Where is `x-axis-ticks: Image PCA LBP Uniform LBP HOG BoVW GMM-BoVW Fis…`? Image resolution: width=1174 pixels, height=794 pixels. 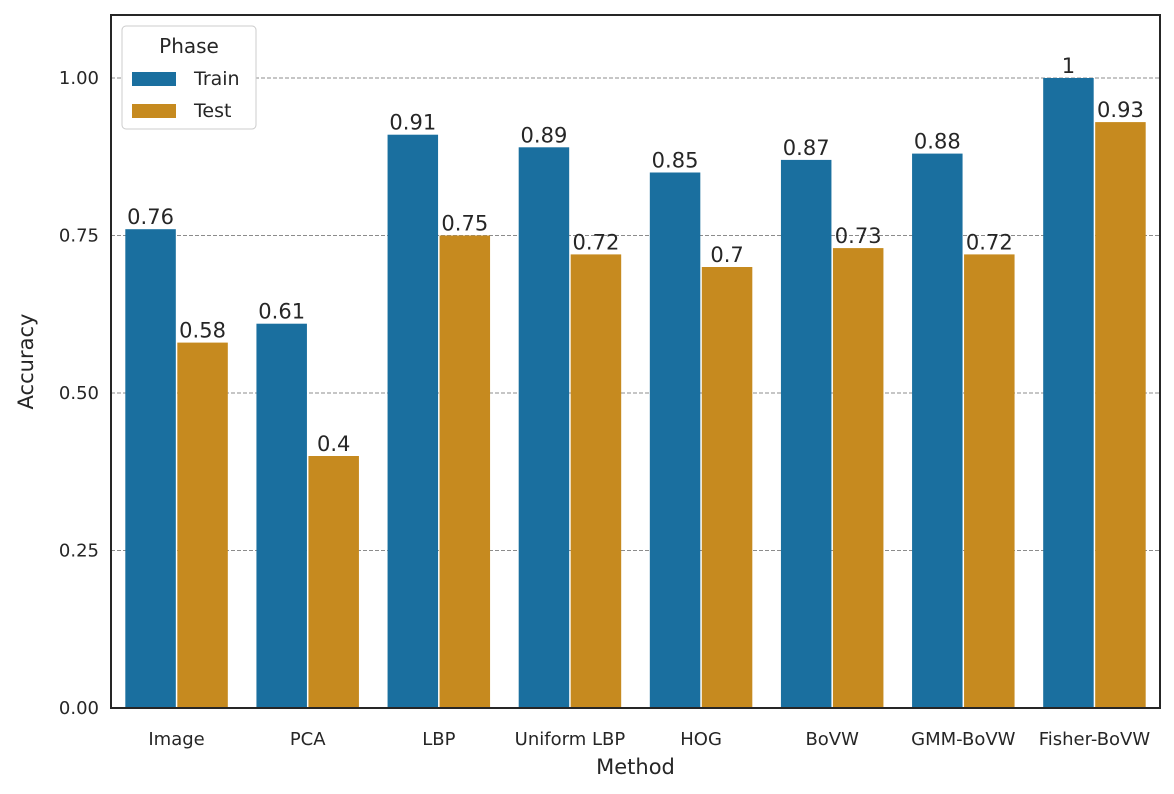 x-axis-ticks: Image PCA LBP Uniform LBP HOG BoVW GMM-BoVW Fis… is located at coordinates (649, 739).